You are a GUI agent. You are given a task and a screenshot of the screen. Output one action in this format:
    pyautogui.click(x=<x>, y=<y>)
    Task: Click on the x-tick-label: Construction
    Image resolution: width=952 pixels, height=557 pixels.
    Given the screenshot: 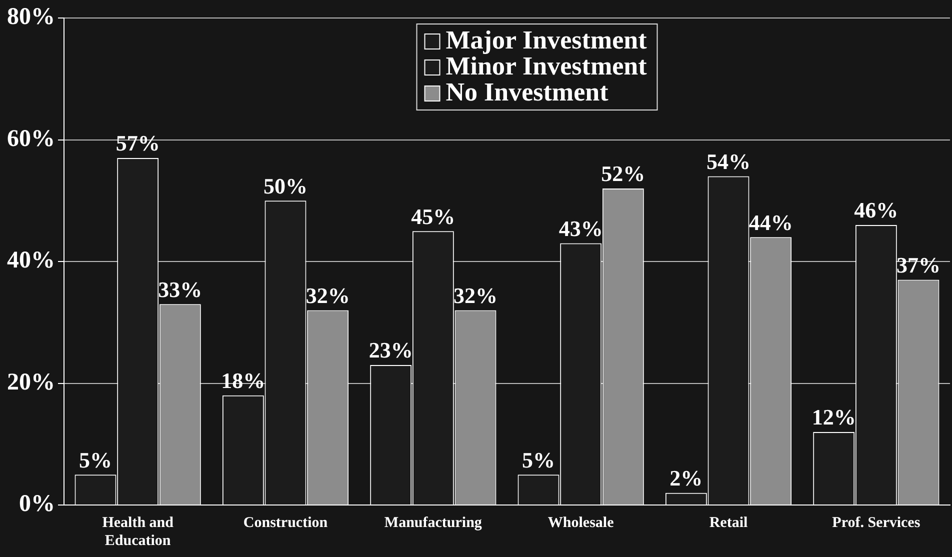 What is the action you would take?
    pyautogui.click(x=285, y=522)
    